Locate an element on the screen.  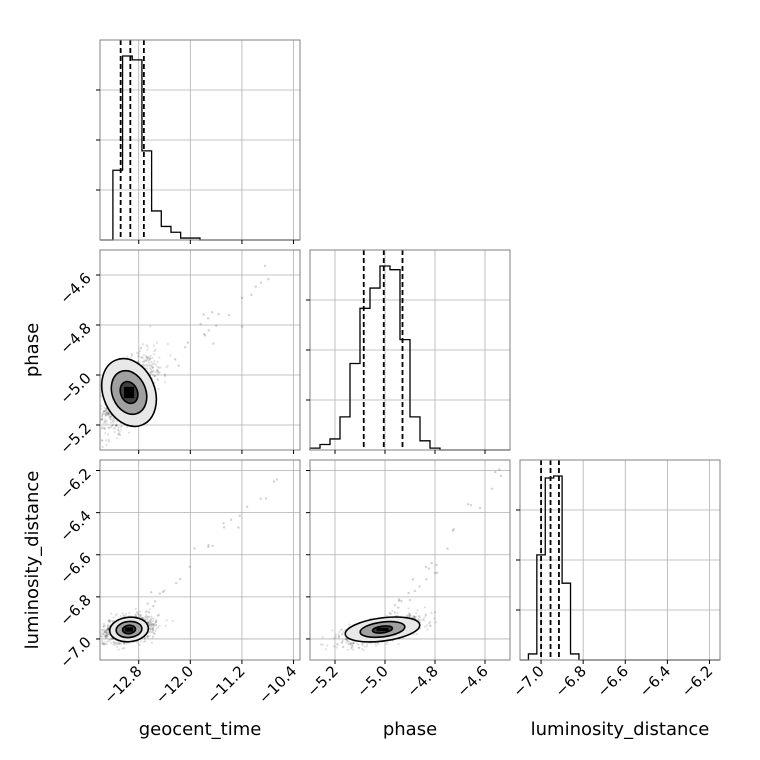
hist-panel-geocent_time is located at coordinates (198, 141).